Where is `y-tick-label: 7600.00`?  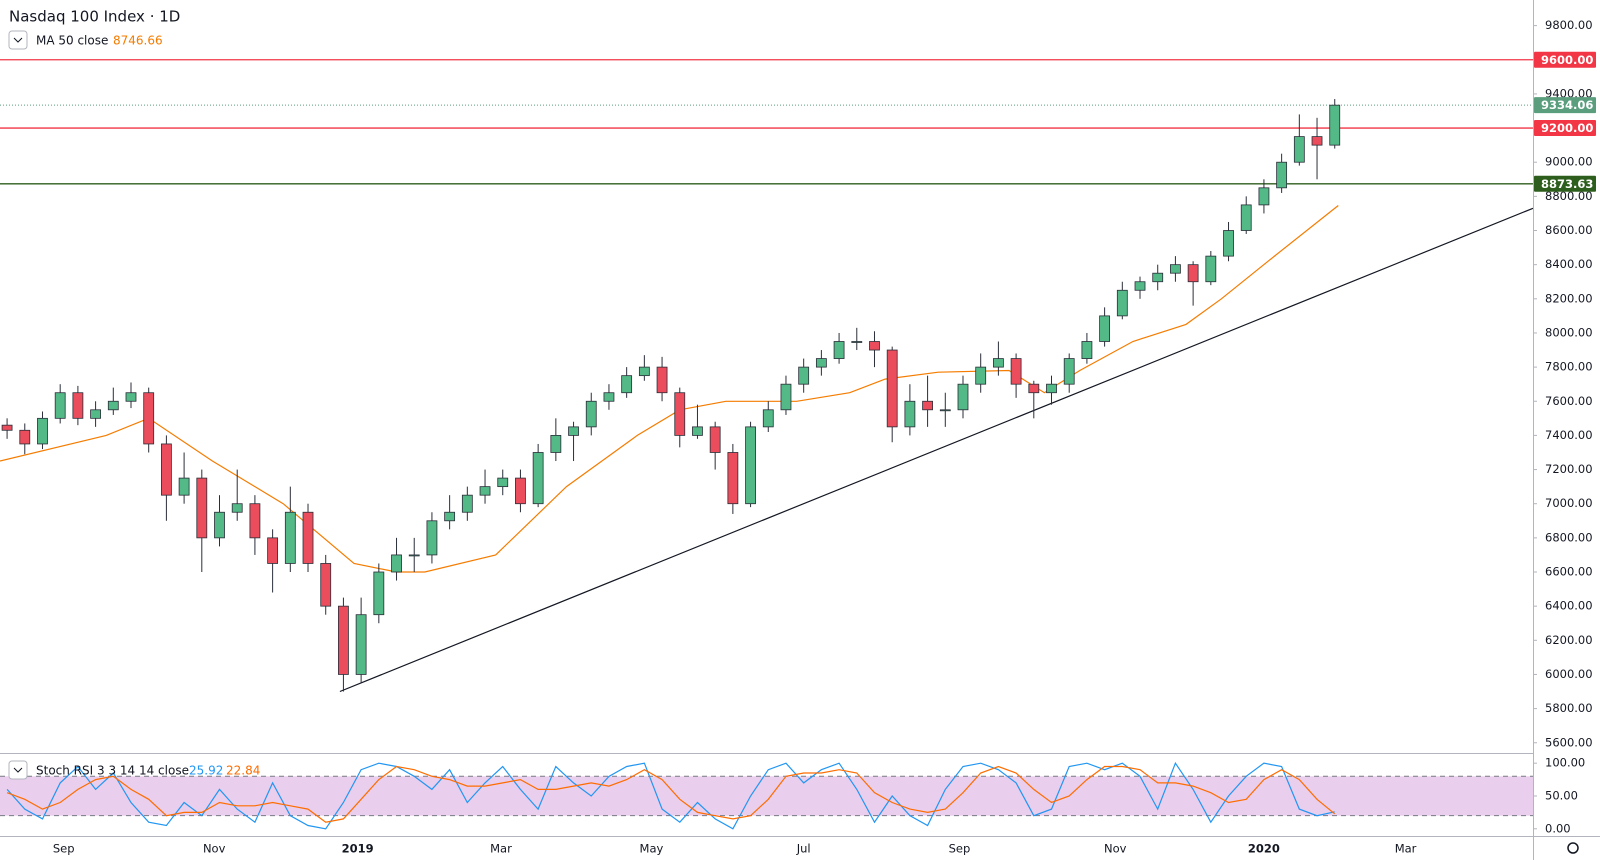
y-tick-label: 7600.00 is located at coordinates (1569, 401).